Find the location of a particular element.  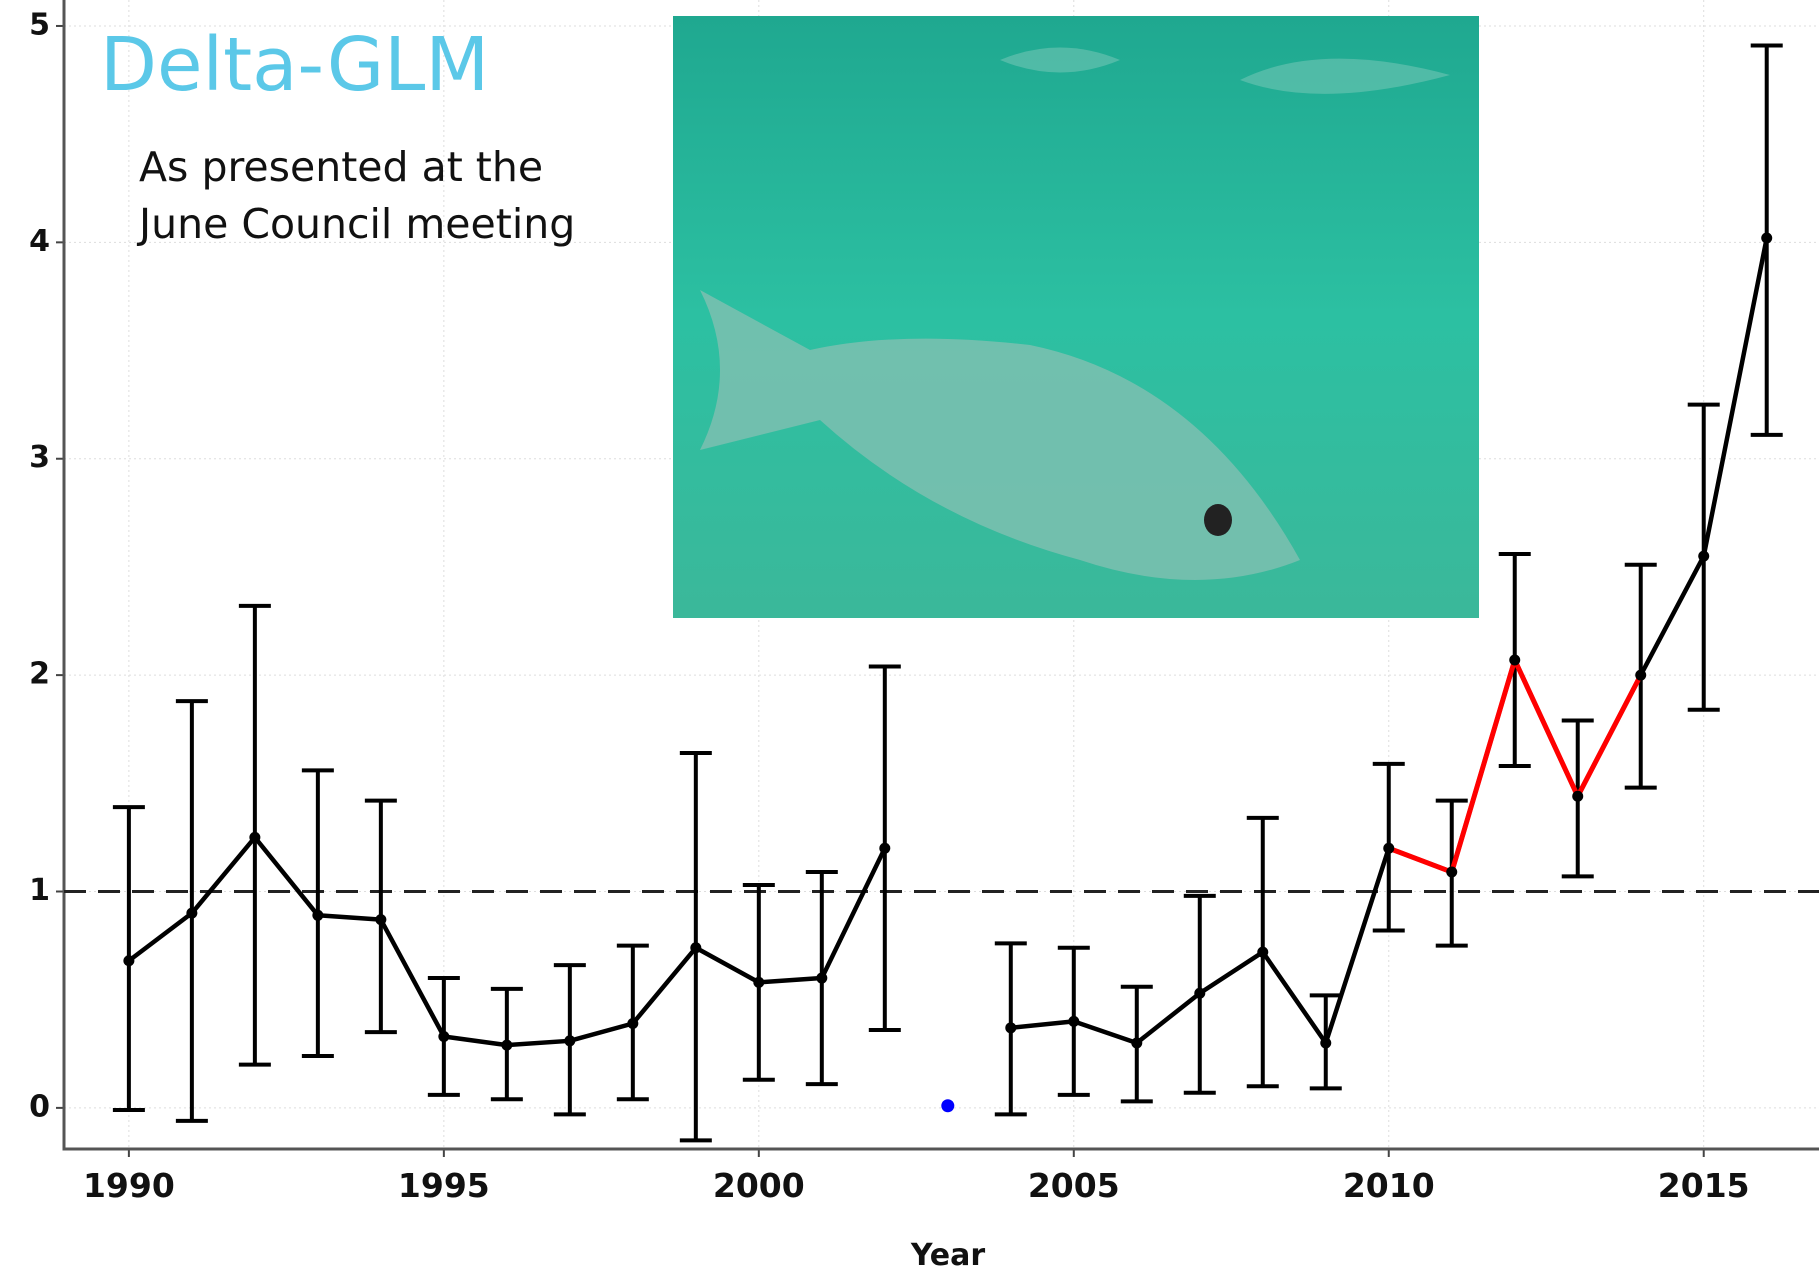

y-tick-label: 4 is located at coordinates (39, 241).